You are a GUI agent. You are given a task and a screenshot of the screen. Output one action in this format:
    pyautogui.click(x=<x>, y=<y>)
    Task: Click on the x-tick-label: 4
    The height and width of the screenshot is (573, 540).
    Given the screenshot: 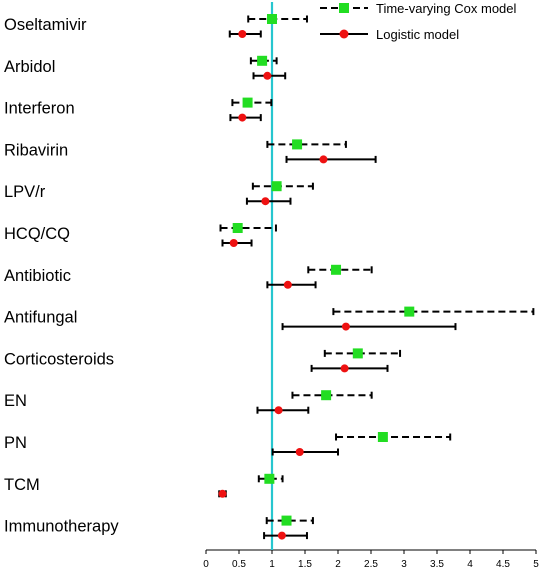 What is the action you would take?
    pyautogui.click(x=470, y=564)
    